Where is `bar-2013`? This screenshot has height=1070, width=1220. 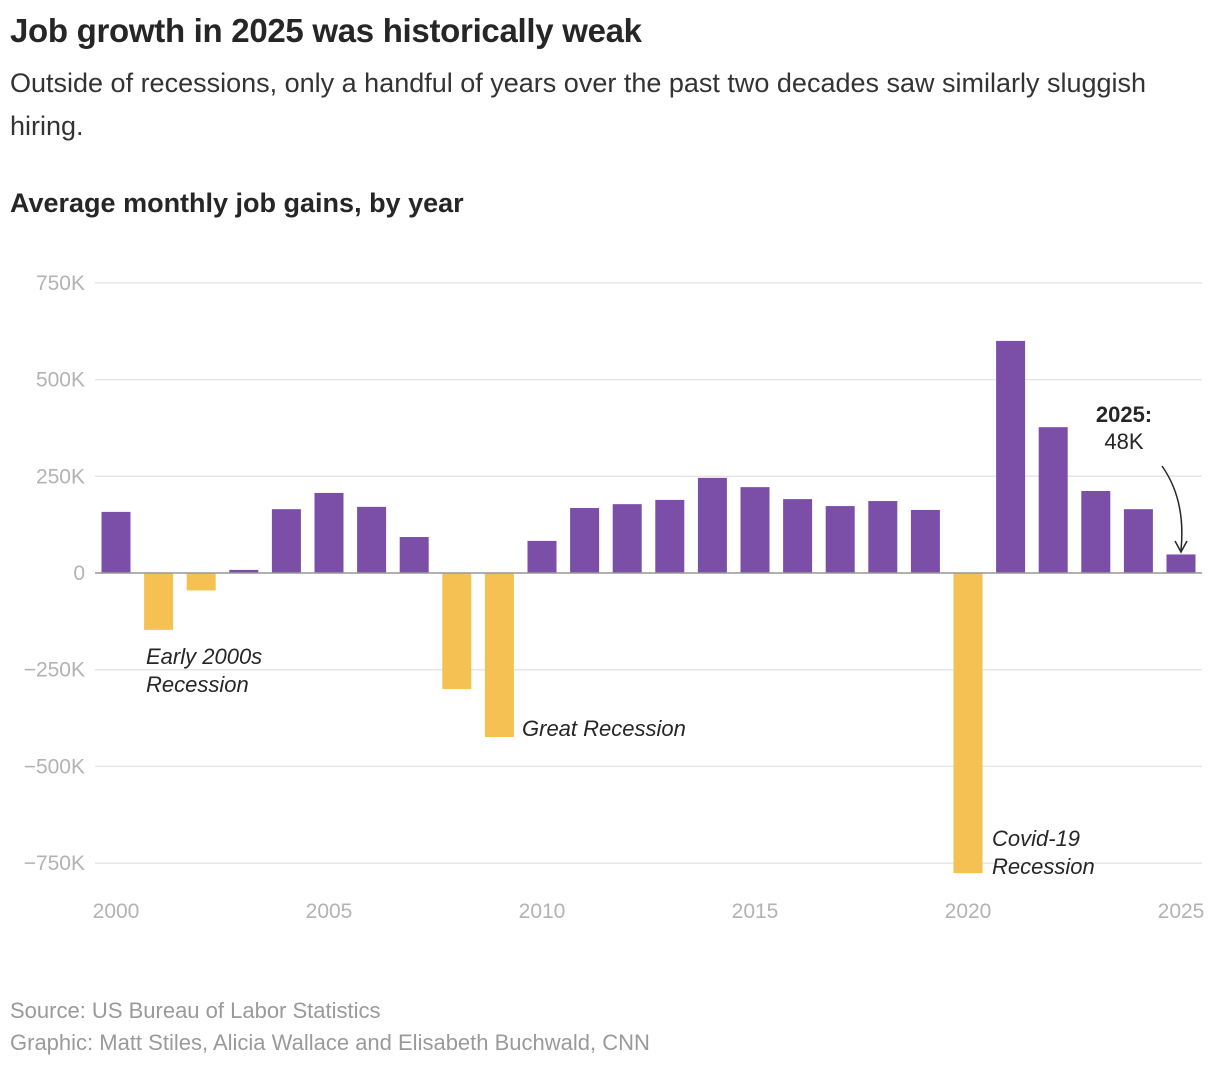 bar-2013 is located at coordinates (670, 536).